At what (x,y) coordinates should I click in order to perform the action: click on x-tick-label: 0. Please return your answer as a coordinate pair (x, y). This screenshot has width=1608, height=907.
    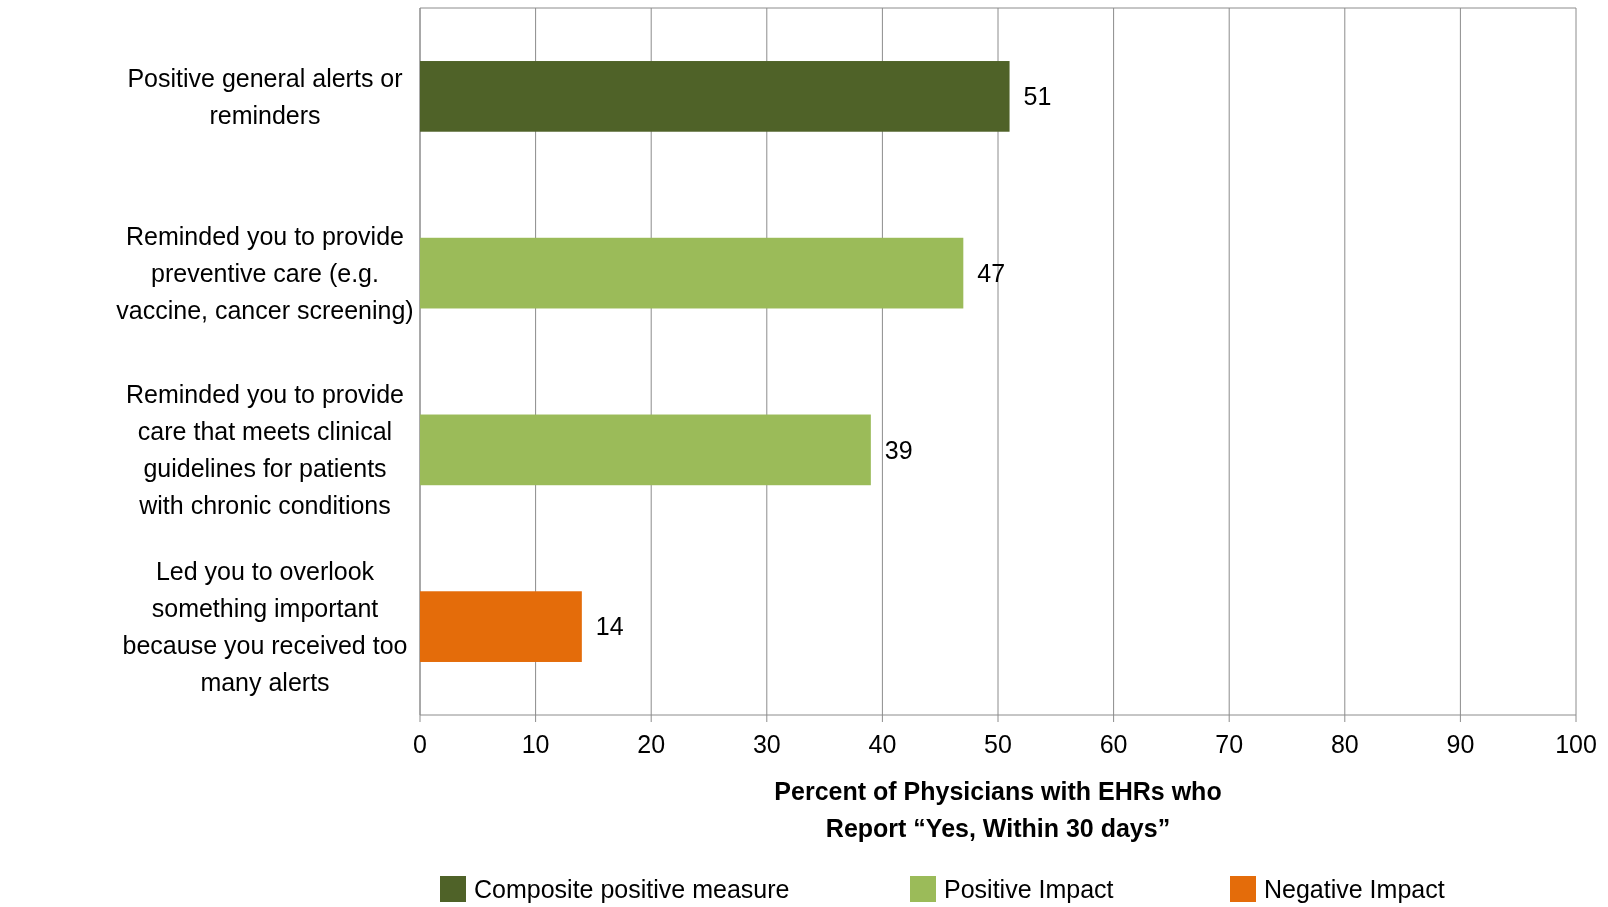
    Looking at the image, I should click on (420, 744).